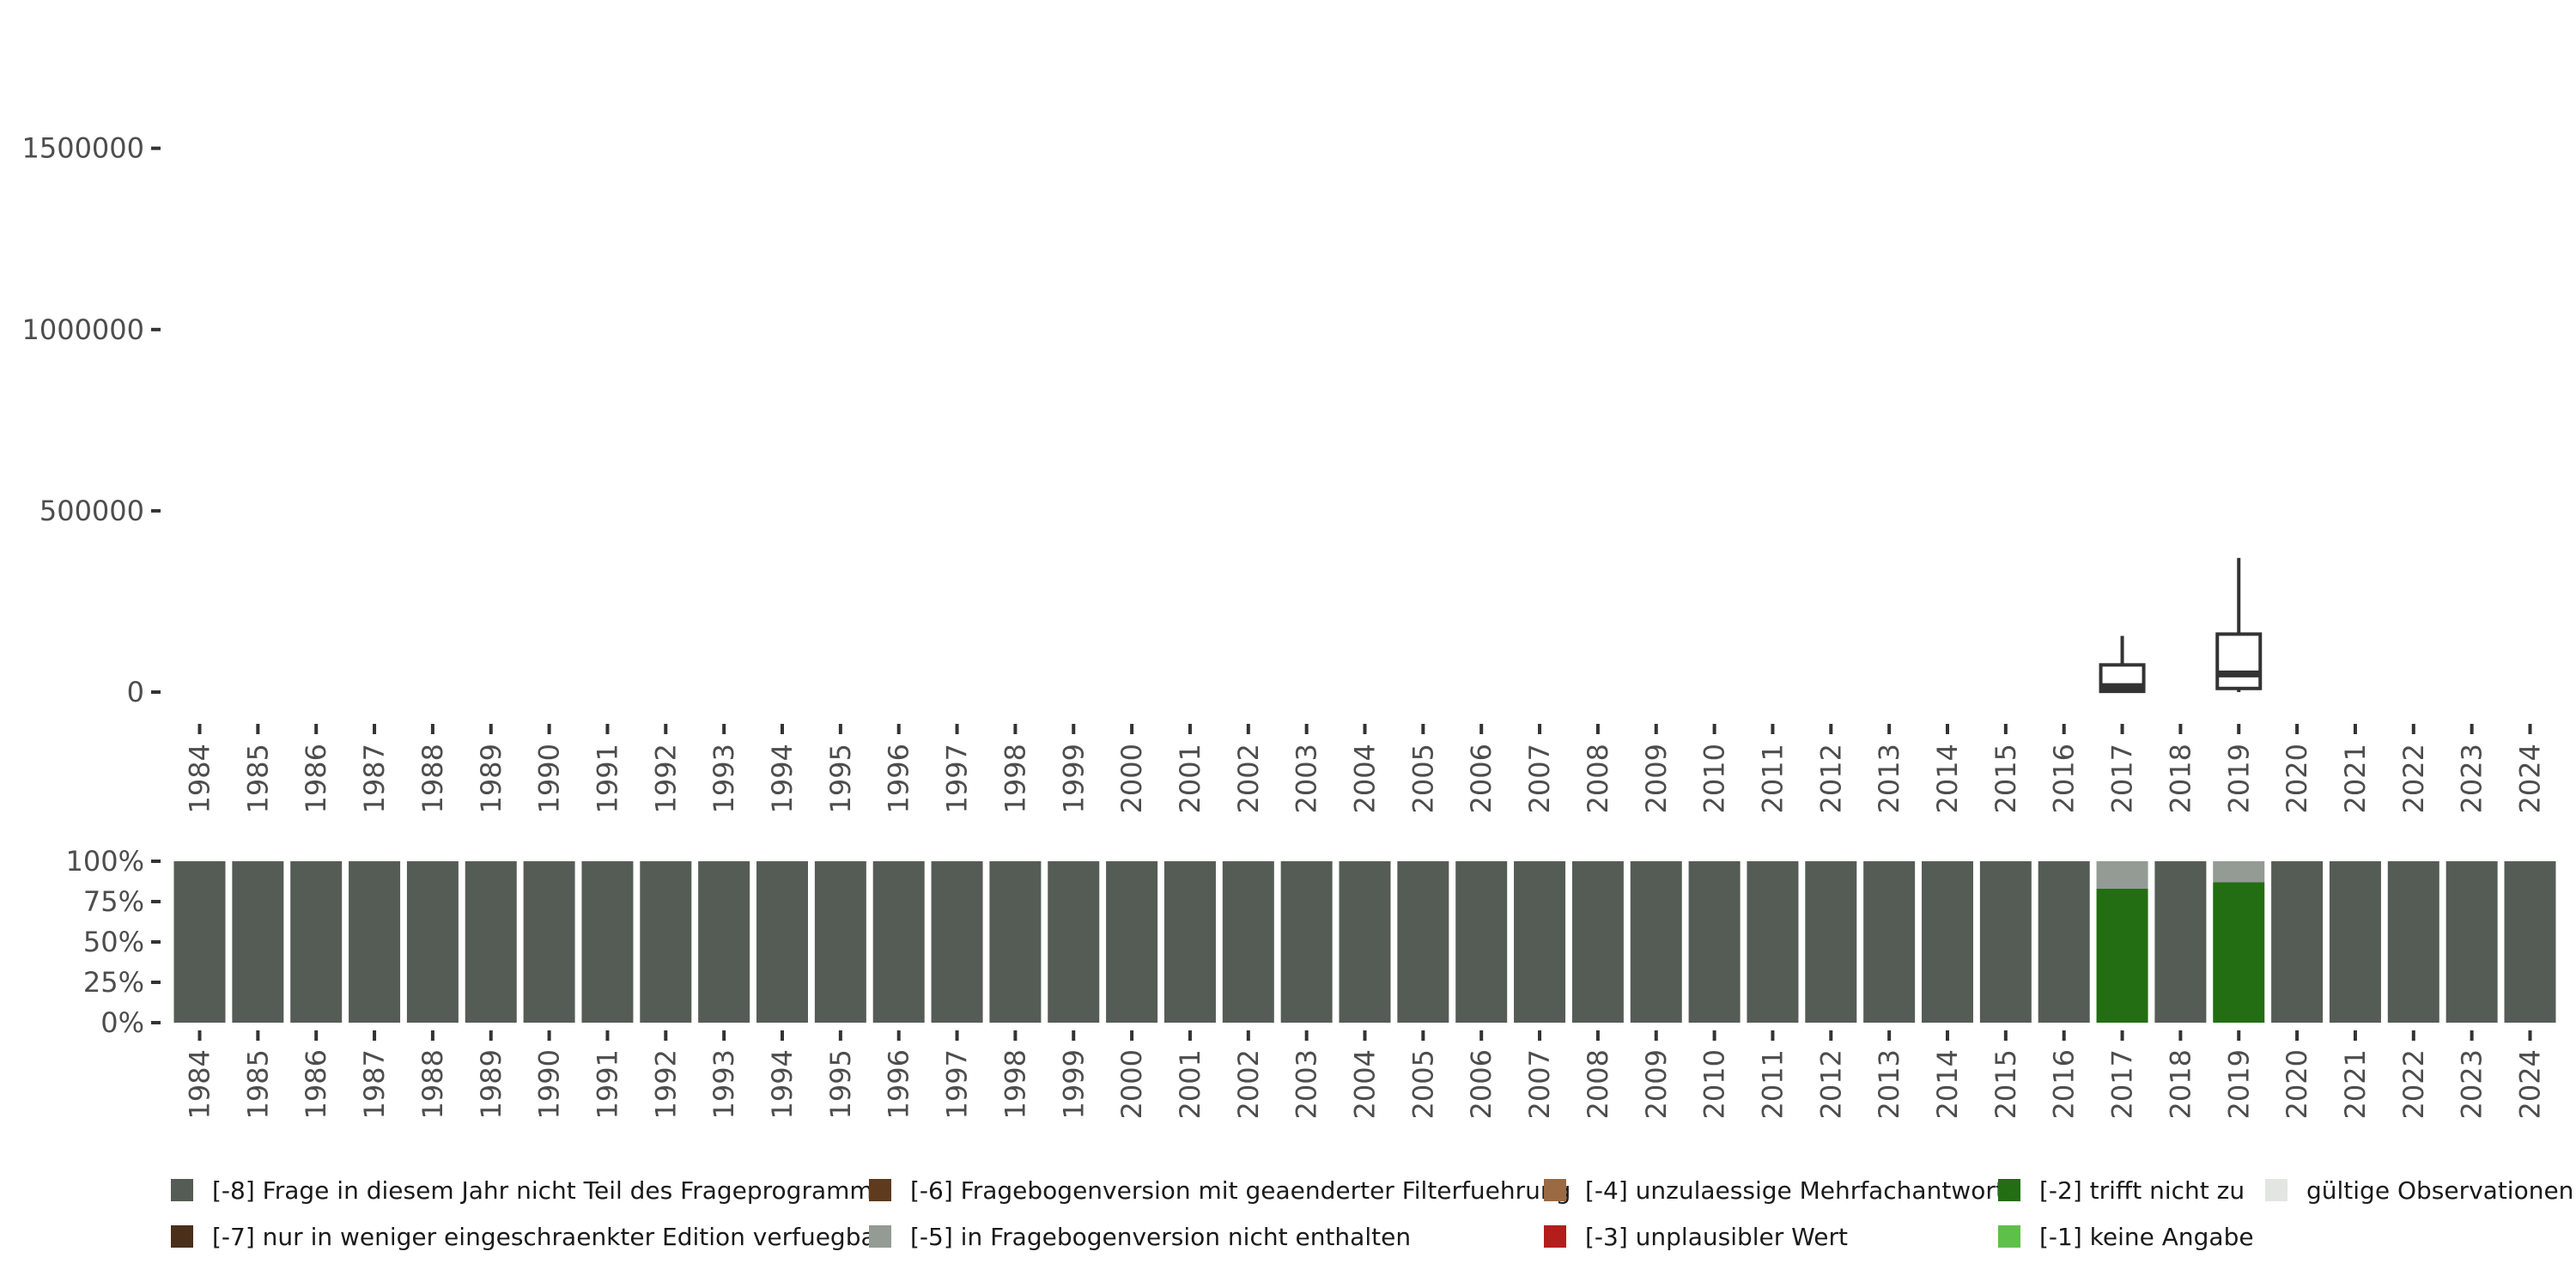 This screenshot has height=1288, width=2576. Describe the element at coordinates (841, 1084) in the screenshot. I see `bar-x-tick-label: 1995` at that location.